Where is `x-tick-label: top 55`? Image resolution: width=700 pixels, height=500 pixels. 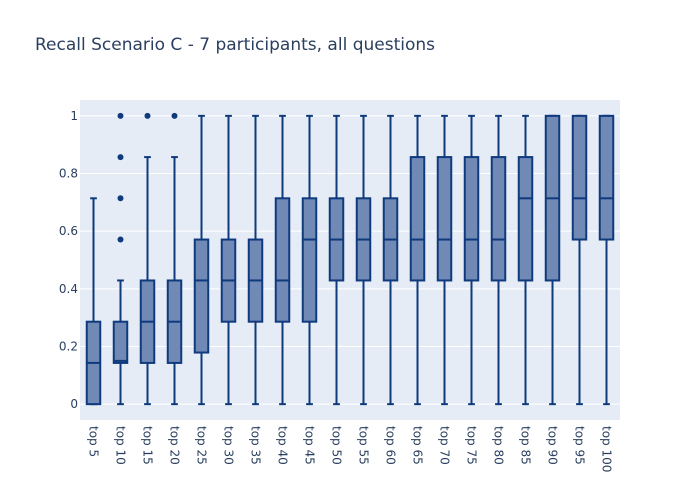 x-tick-label: top 55 is located at coordinates (364, 445).